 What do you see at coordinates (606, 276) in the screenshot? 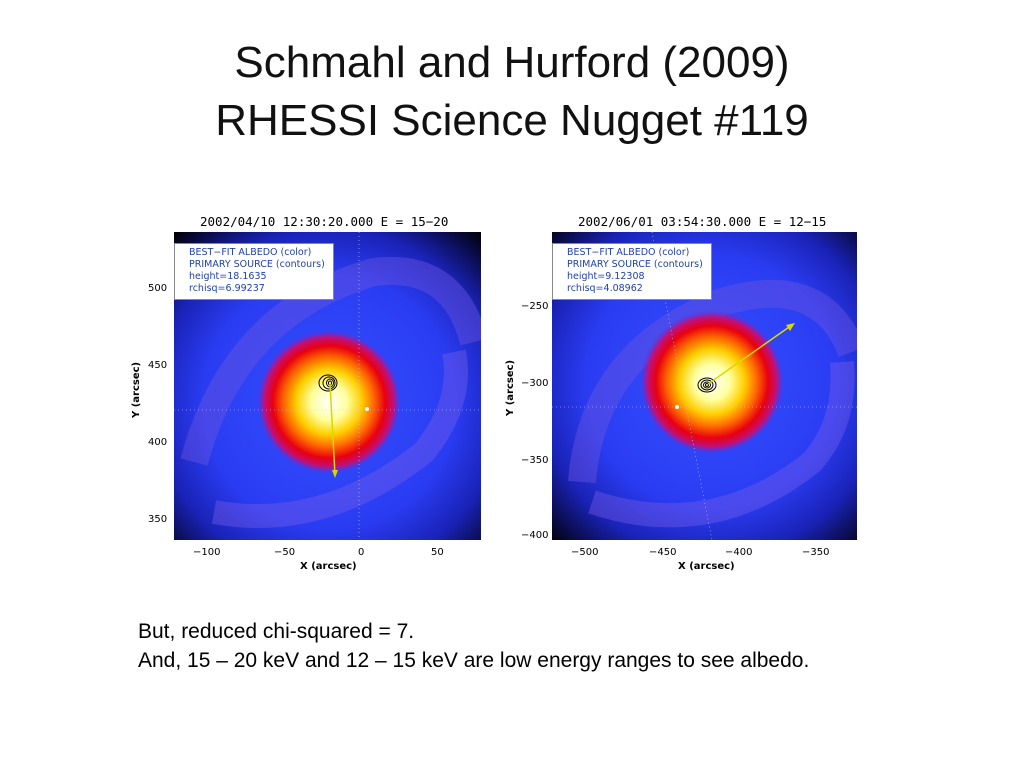
I see `legend-line-3: height=9.12308` at bounding box center [606, 276].